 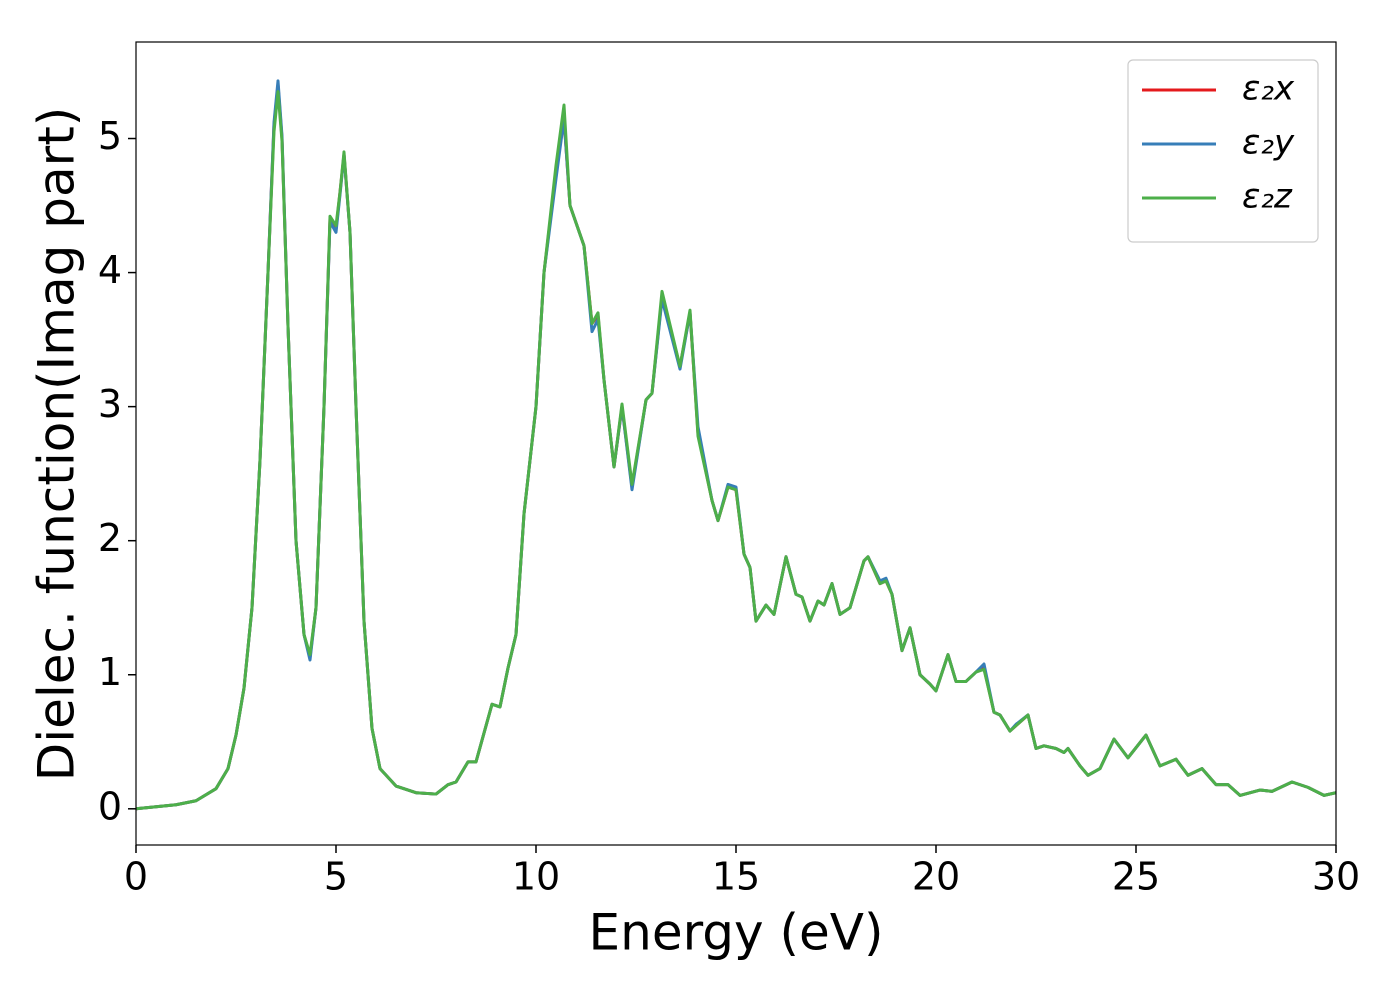 What do you see at coordinates (110, 672) in the screenshot?
I see `y-tick-label: 1` at bounding box center [110, 672].